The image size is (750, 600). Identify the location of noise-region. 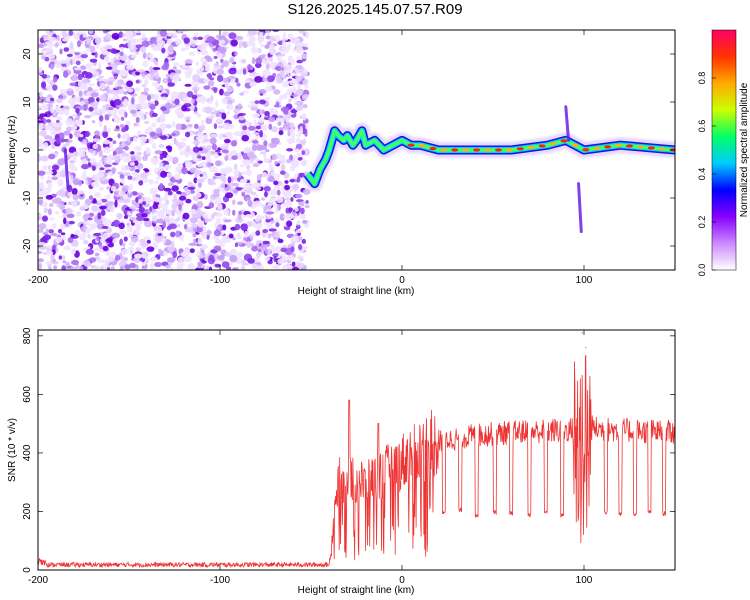
(174, 150).